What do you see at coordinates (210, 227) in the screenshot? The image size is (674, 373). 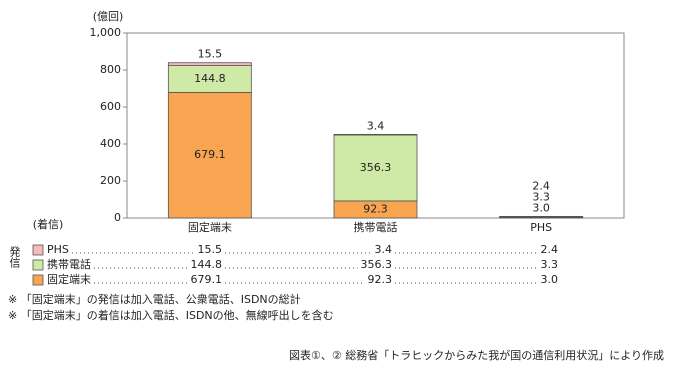 I see `x-tick-label: 固定端末` at bounding box center [210, 227].